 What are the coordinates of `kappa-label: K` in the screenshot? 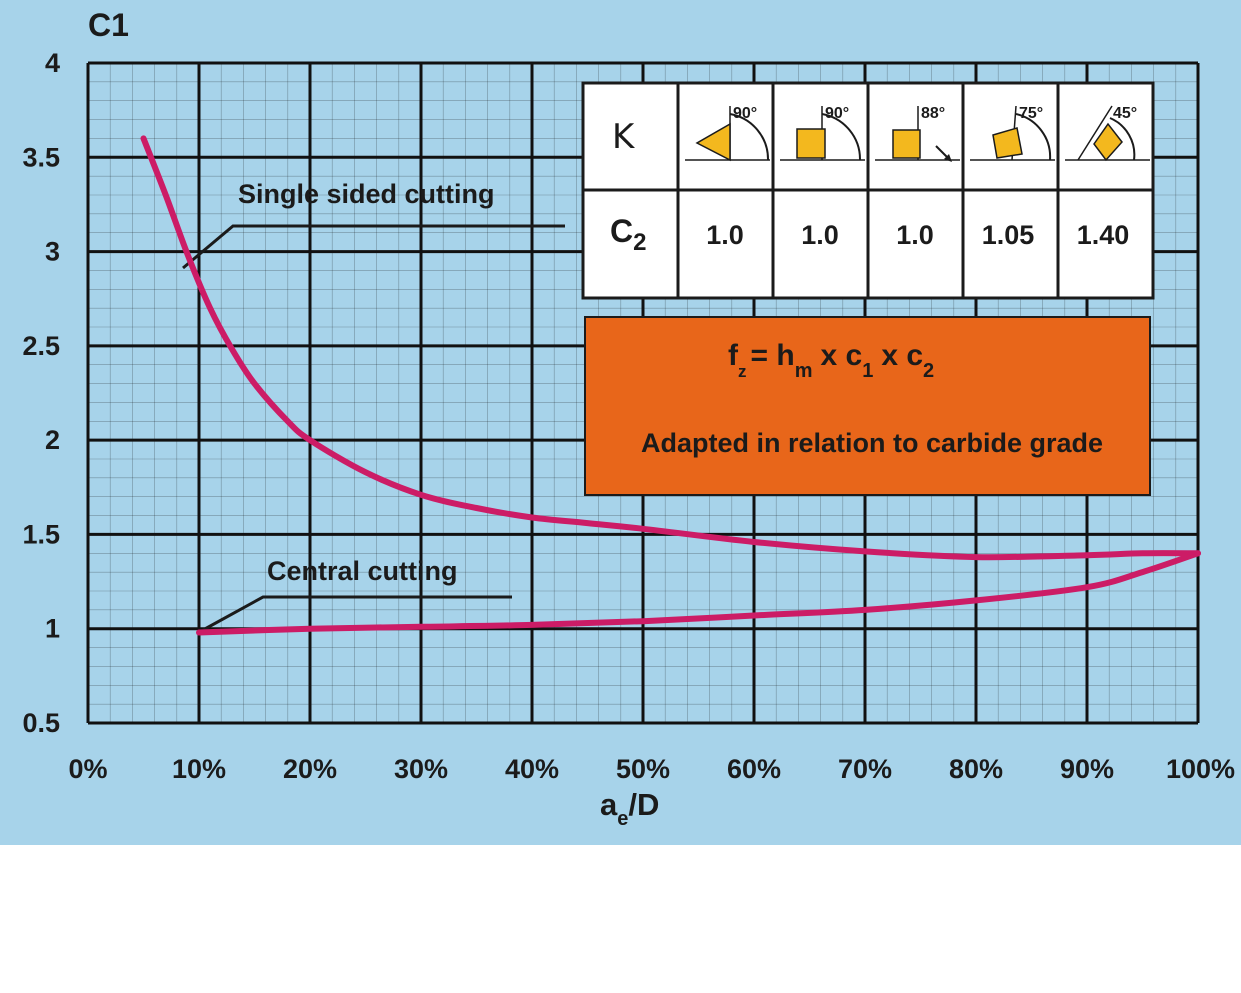 It's located at (624, 137).